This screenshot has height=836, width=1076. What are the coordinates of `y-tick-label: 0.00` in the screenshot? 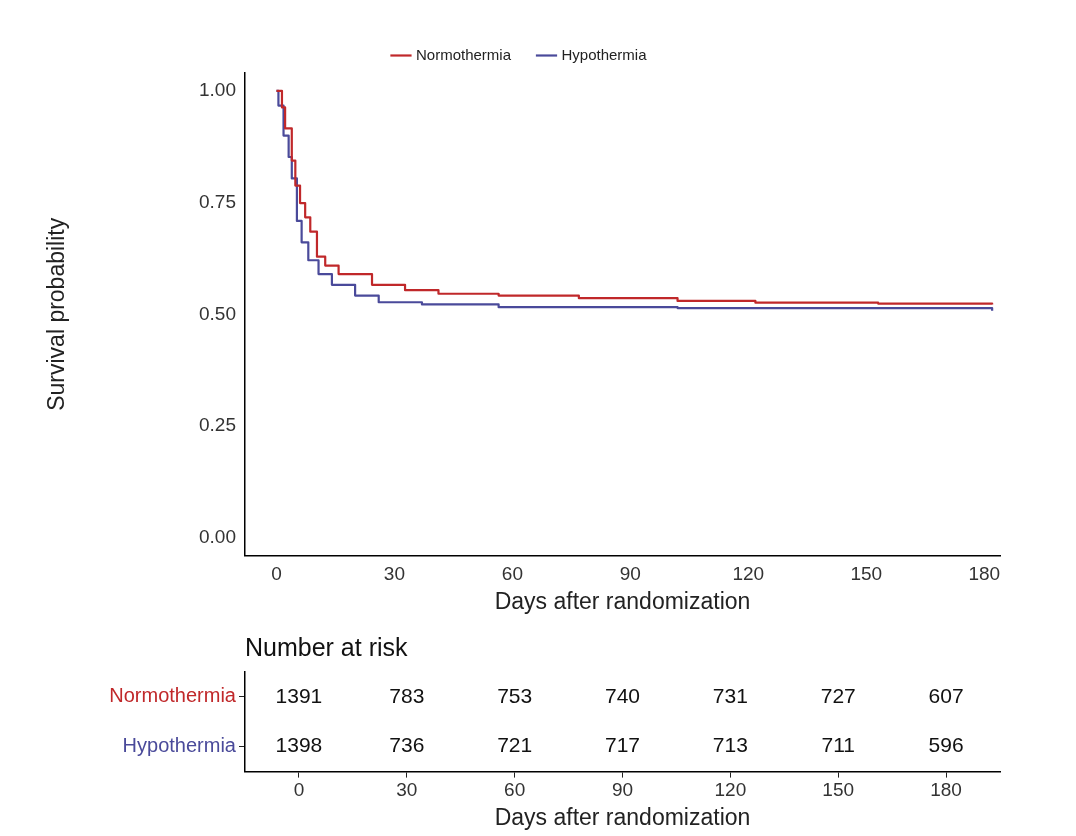 It's located at (217, 536).